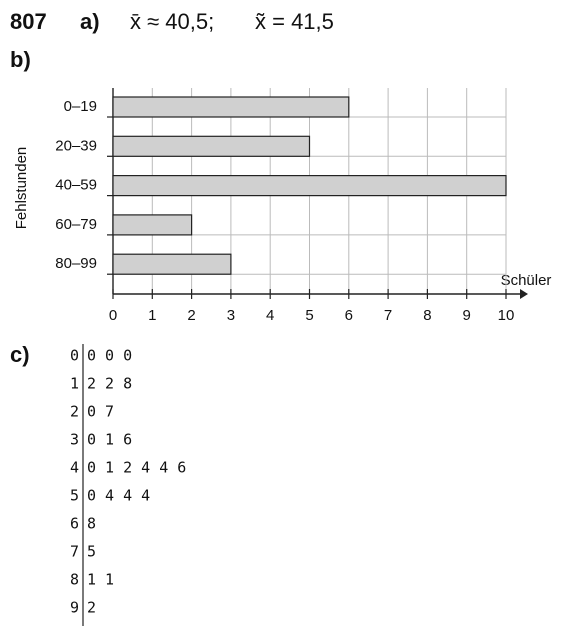 This screenshot has height=630, width=579. I want to click on median: x̃ = 41,5, so click(294, 21).